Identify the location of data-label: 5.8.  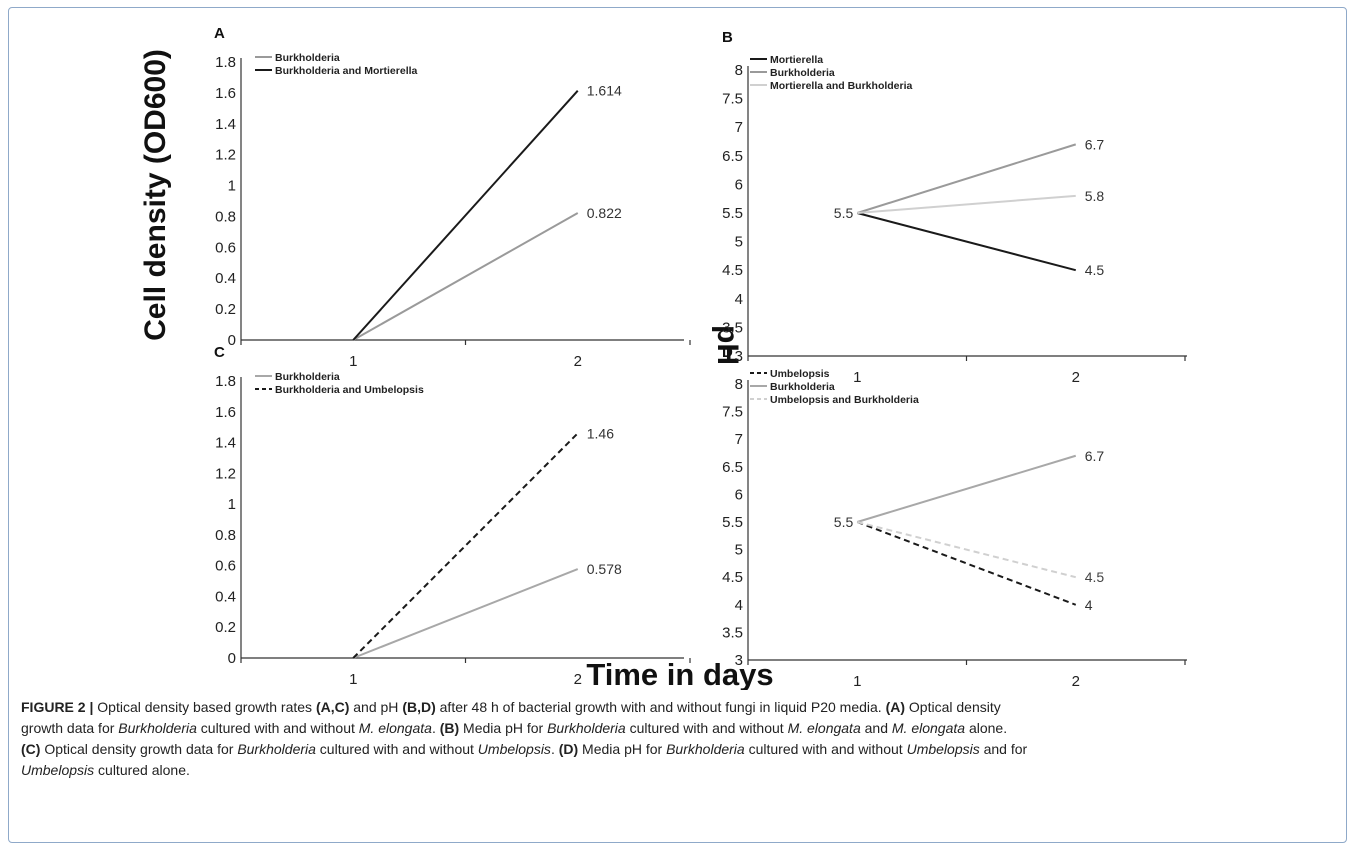
(1095, 196).